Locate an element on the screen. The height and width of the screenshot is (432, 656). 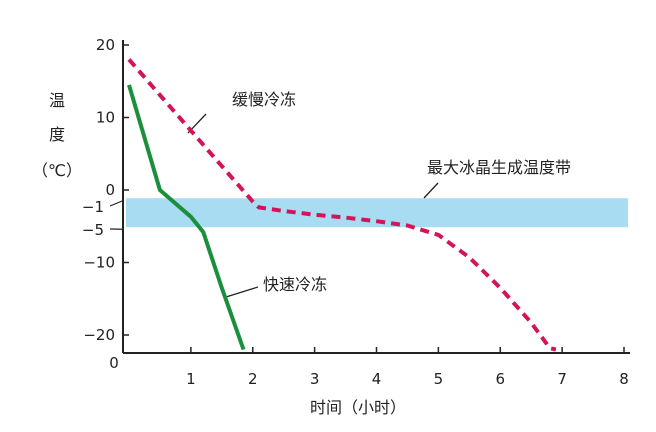
x-tick-label: 5 is located at coordinates (439, 379).